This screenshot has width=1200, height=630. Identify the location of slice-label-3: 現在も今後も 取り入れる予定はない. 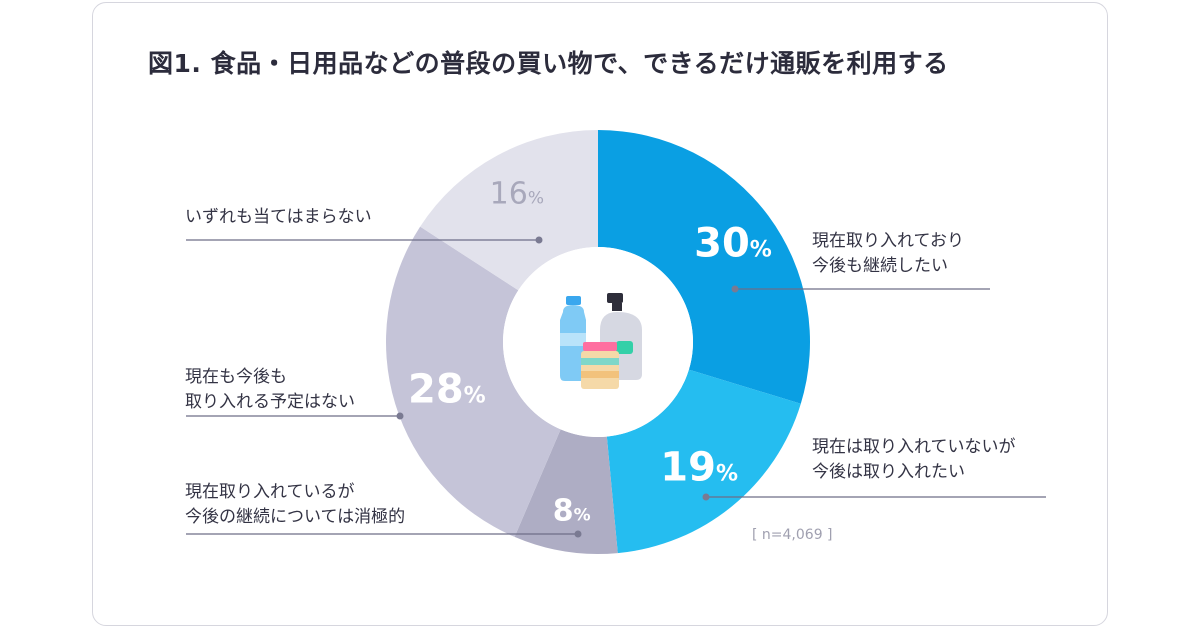
(270, 389).